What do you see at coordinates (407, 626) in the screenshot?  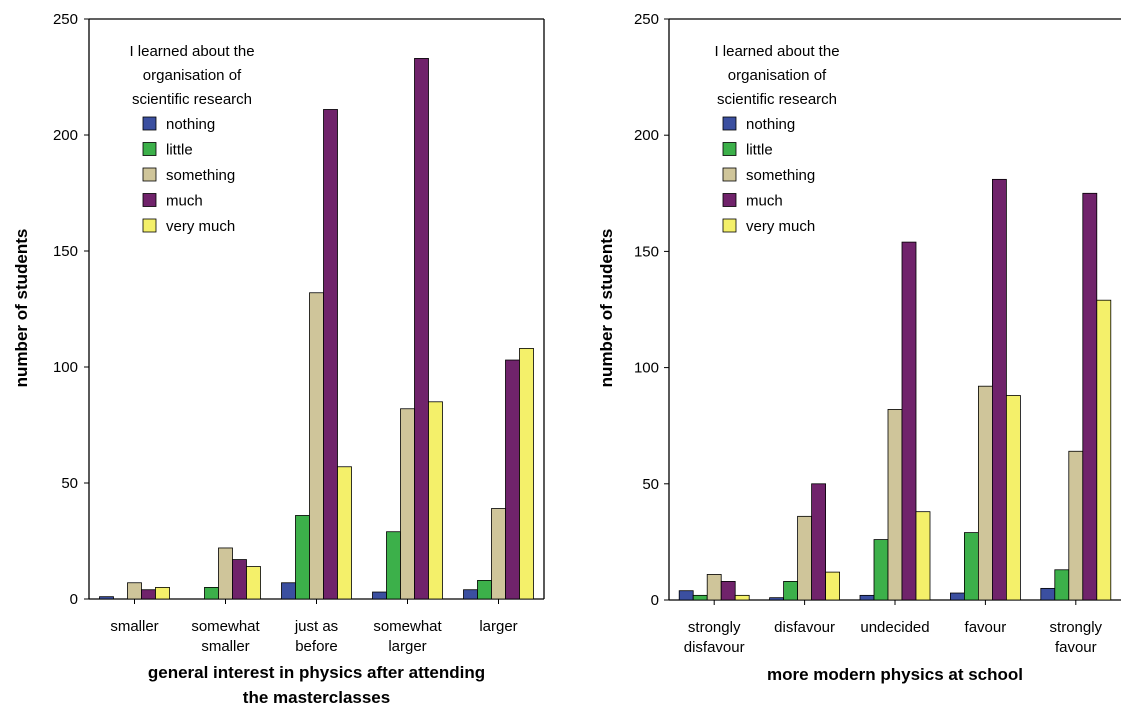 I see `x-category-label: somewhat` at bounding box center [407, 626].